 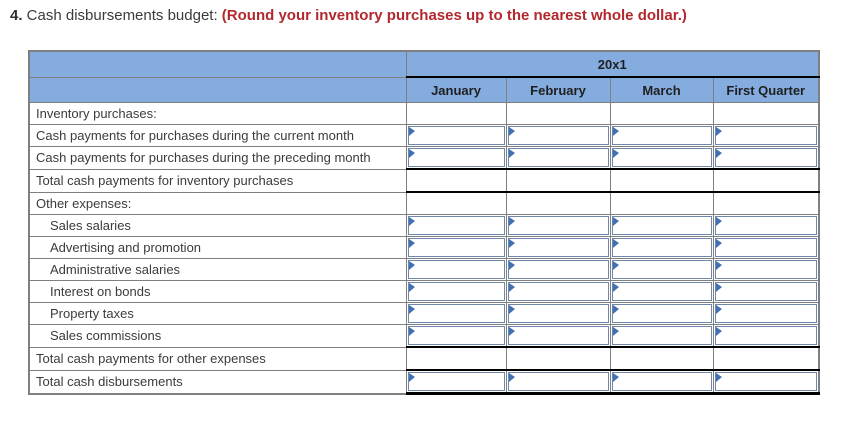 I want to click on table-row: Other expenses:, so click(x=424, y=203).